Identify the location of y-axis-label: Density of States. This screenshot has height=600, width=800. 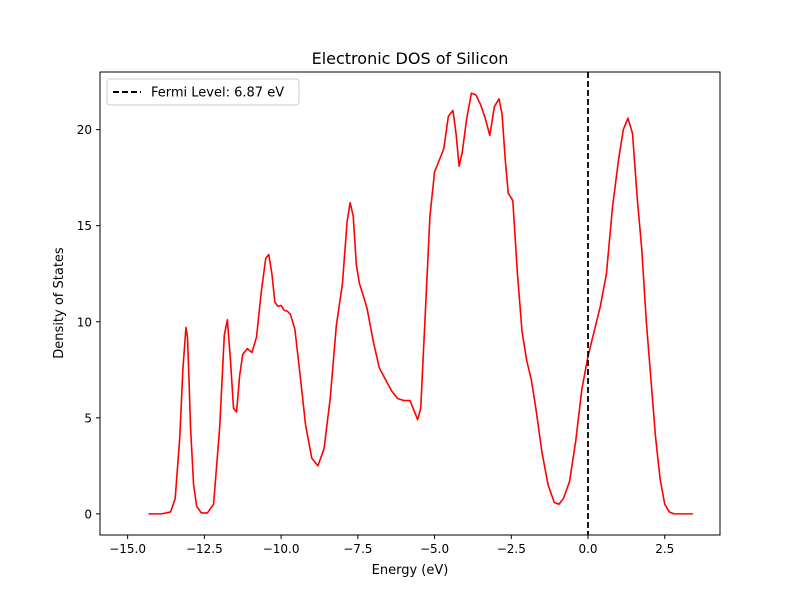
(59, 303).